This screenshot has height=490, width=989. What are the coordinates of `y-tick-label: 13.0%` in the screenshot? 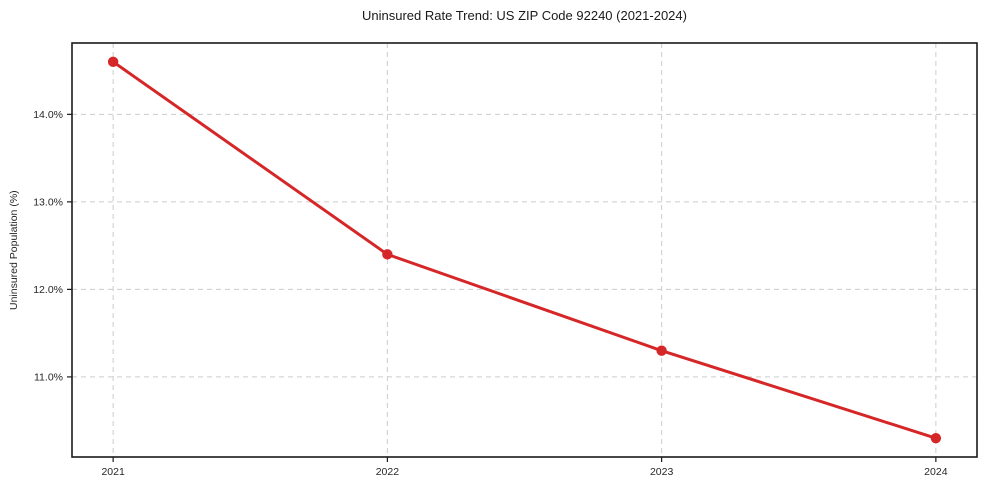 It's located at (48, 202).